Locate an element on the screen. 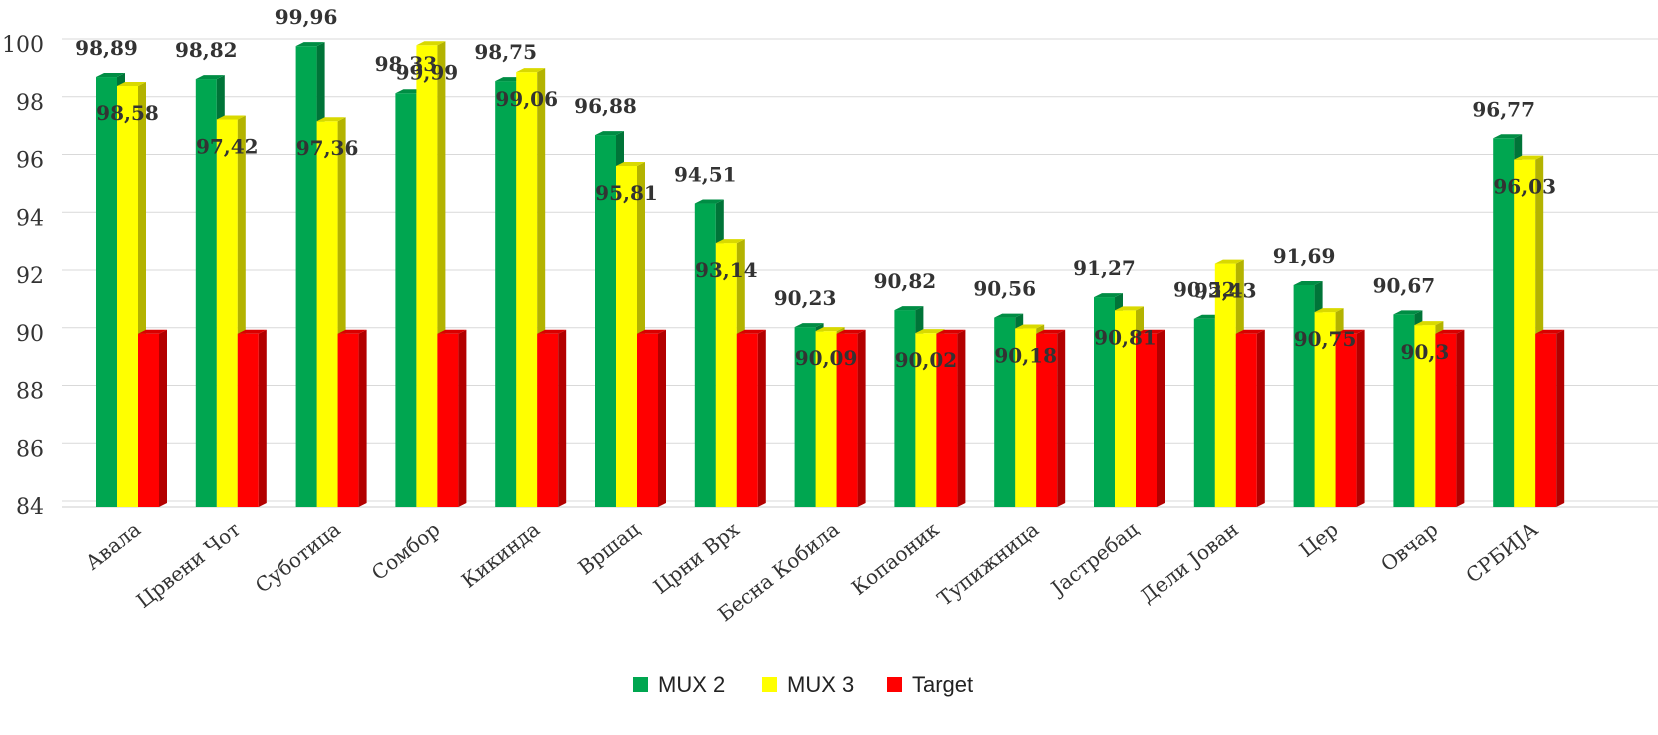  legend: MUX 2 MUX 3 Target is located at coordinates (803, 684).